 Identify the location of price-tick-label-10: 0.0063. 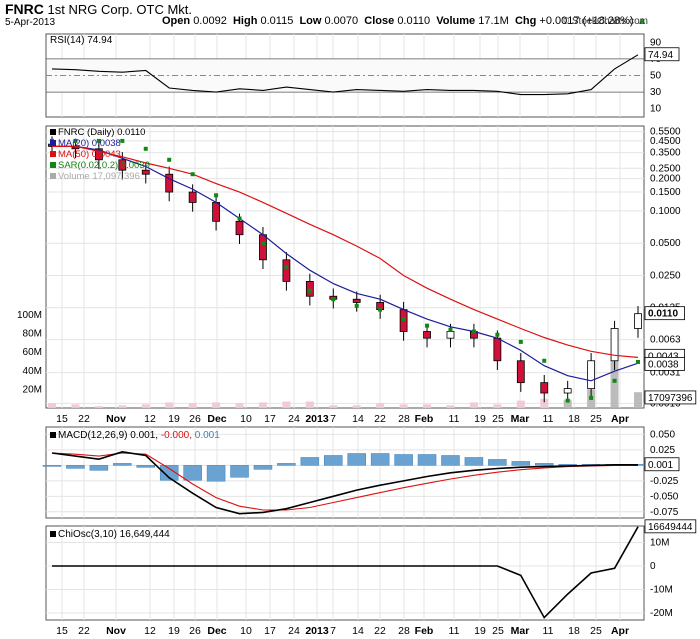
(665, 340).